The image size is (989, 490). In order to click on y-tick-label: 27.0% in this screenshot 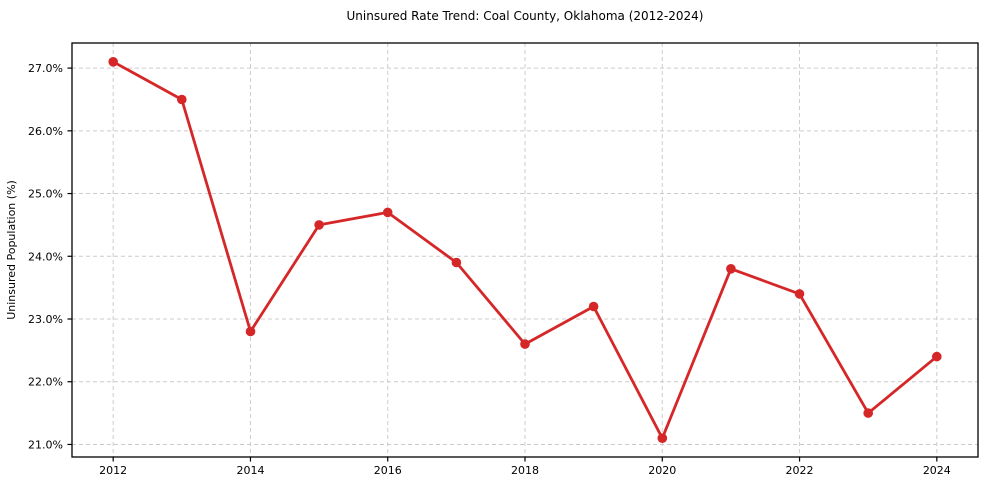, I will do `click(45, 68)`.